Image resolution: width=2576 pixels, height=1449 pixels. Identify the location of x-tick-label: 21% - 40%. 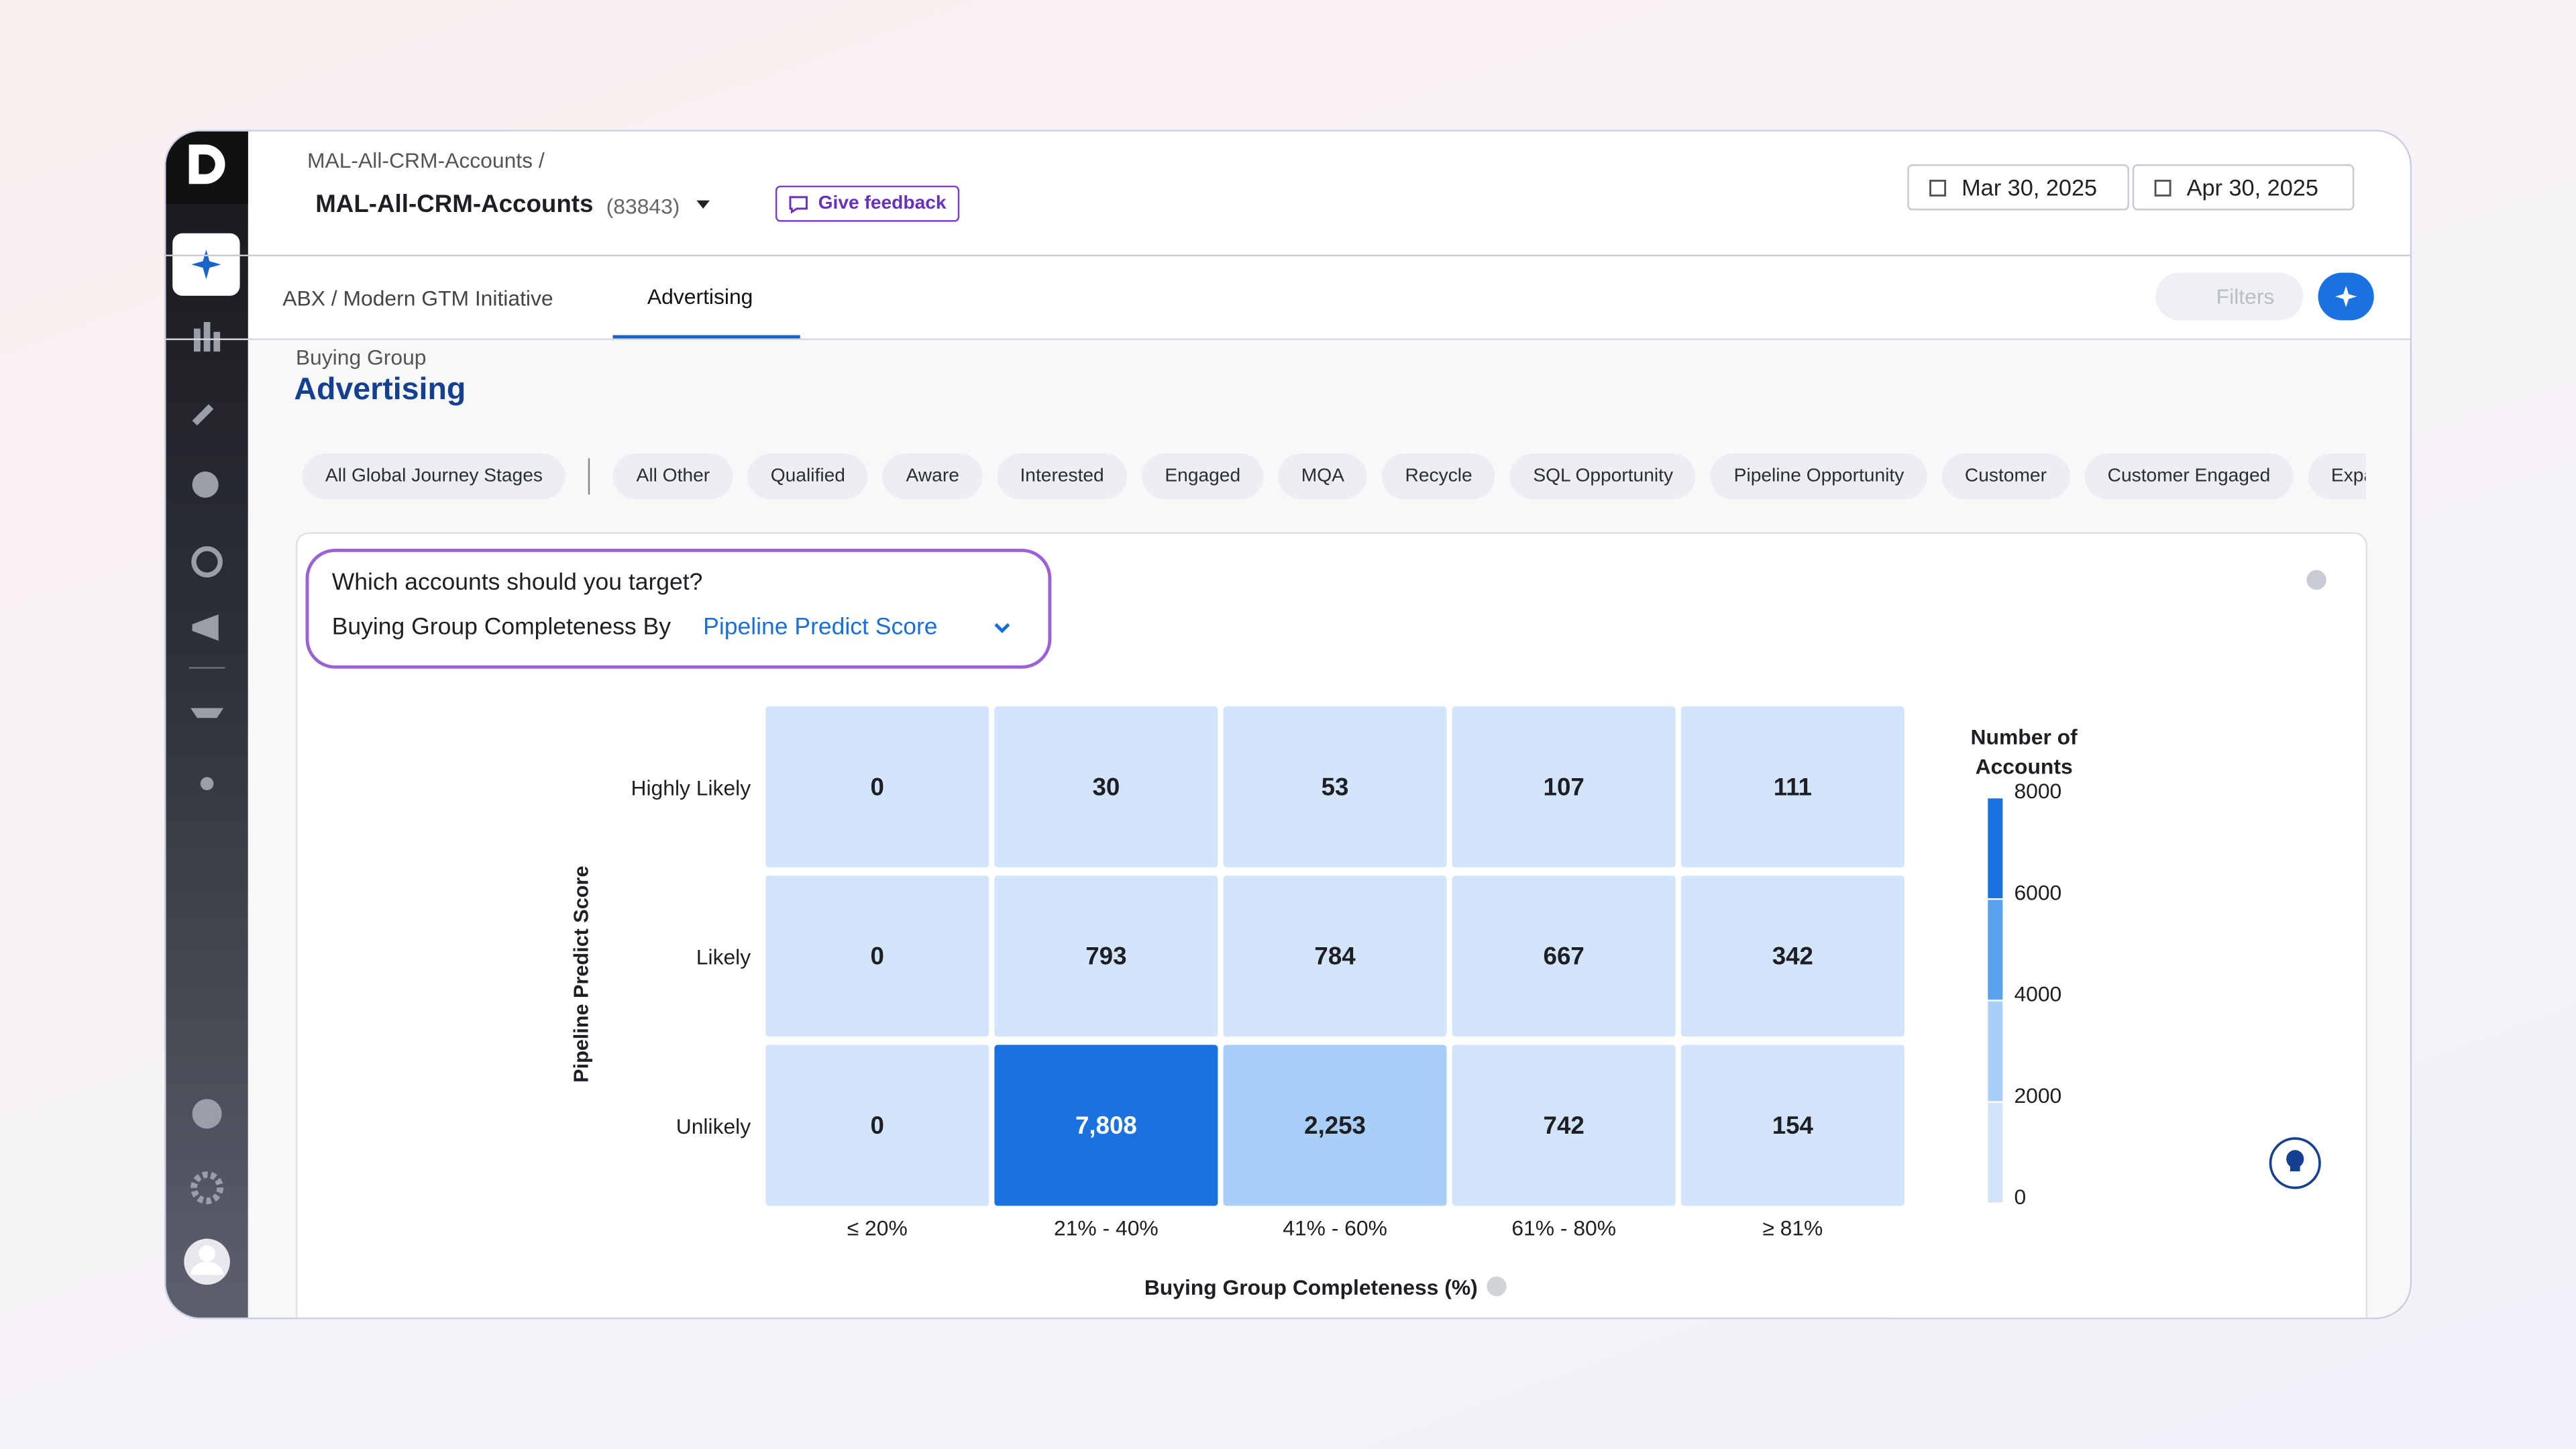
(1106, 1228).